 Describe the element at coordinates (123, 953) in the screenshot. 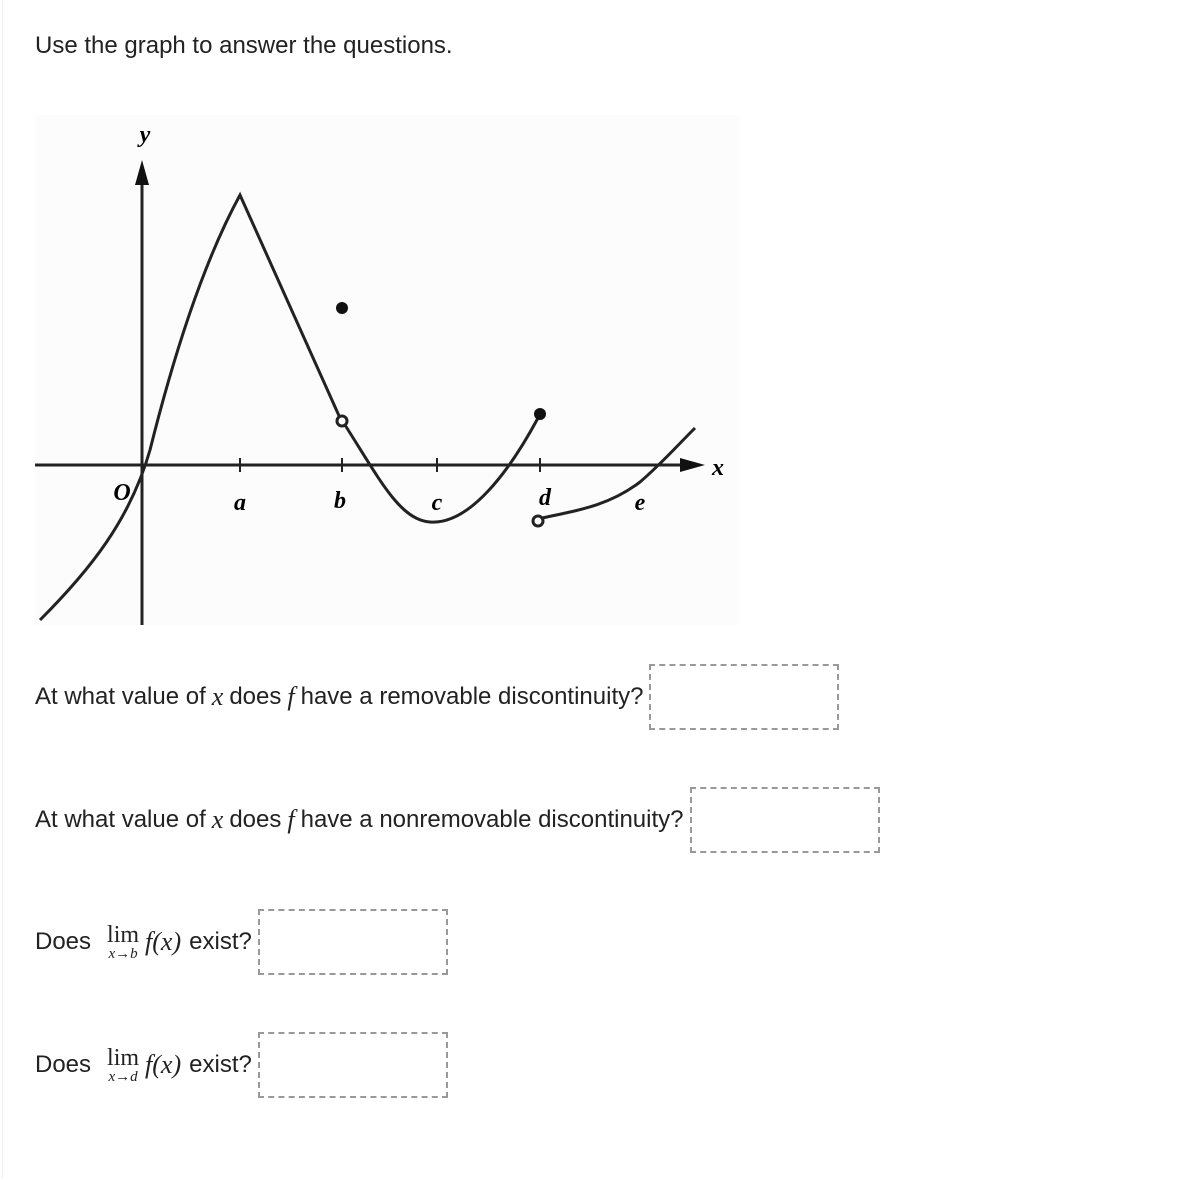

I see `lim-sub: x→b` at that location.